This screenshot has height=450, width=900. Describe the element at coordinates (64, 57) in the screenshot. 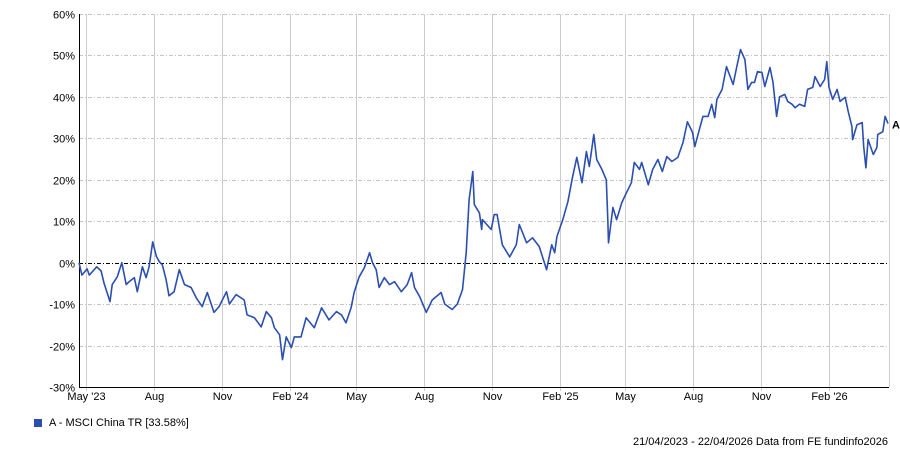

I see `y-tick-label: 50%` at that location.